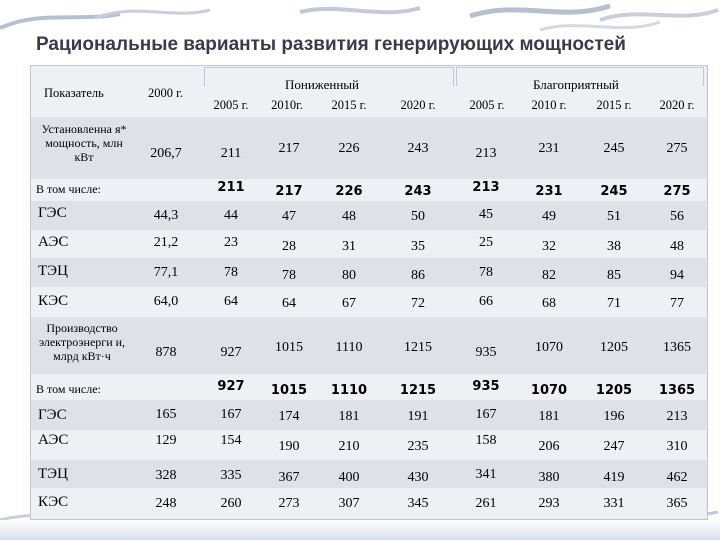 Image resolution: width=720 pixels, height=540 pixels. Describe the element at coordinates (289, 446) in the screenshot. I see `cell: 190` at that location.